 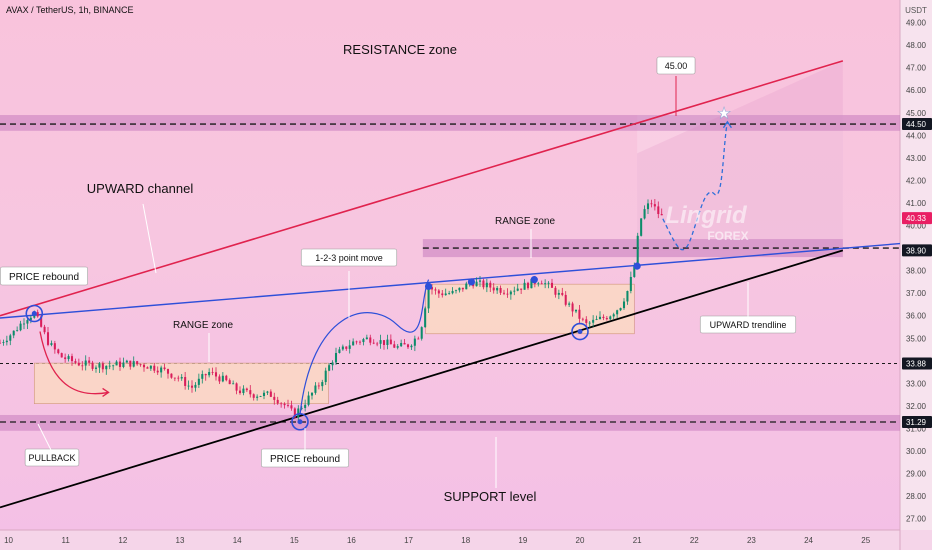 What do you see at coordinates (44, 277) in the screenshot?
I see `price-rebound-left-label: PRICE rebound` at bounding box center [44, 277].